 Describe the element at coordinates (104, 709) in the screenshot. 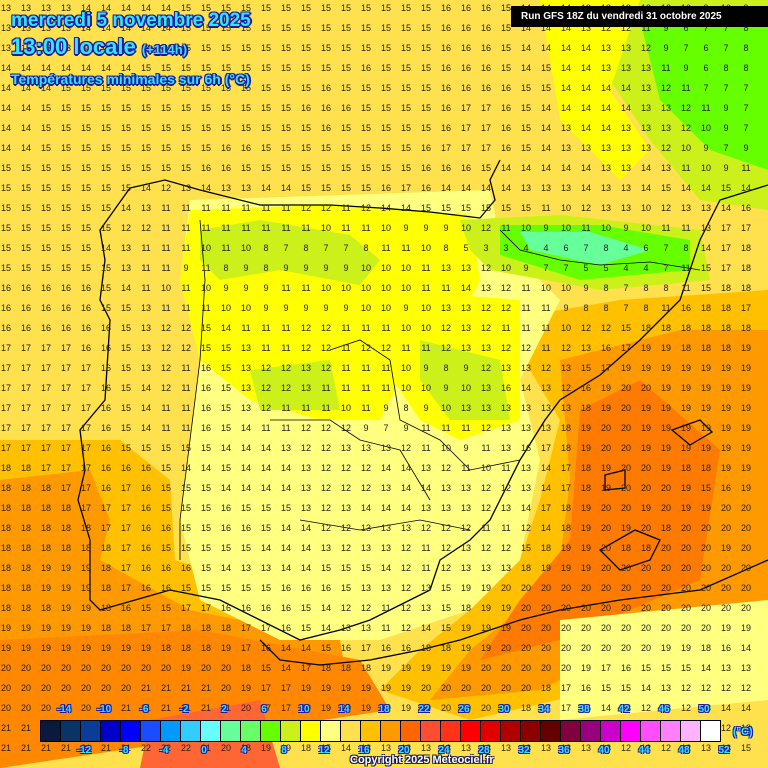

I see `legend-label-top: -10` at that location.